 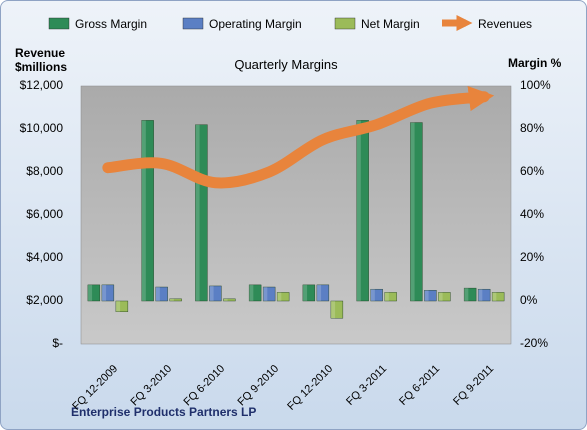 I want to click on legend-swatch-net-margin, so click(x=345, y=23).